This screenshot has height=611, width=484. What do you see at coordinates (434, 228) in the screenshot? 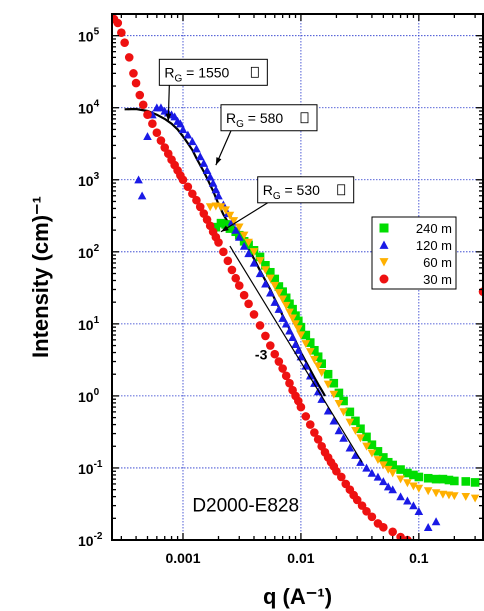
I see `legend-label: 240 m` at bounding box center [434, 228].